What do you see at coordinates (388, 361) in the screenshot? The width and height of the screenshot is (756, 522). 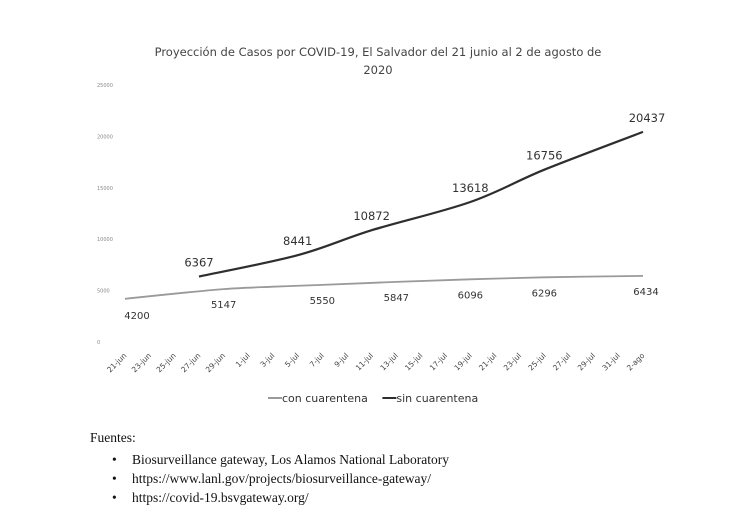 I see `x-tick-label: 13-jul` at bounding box center [388, 361].